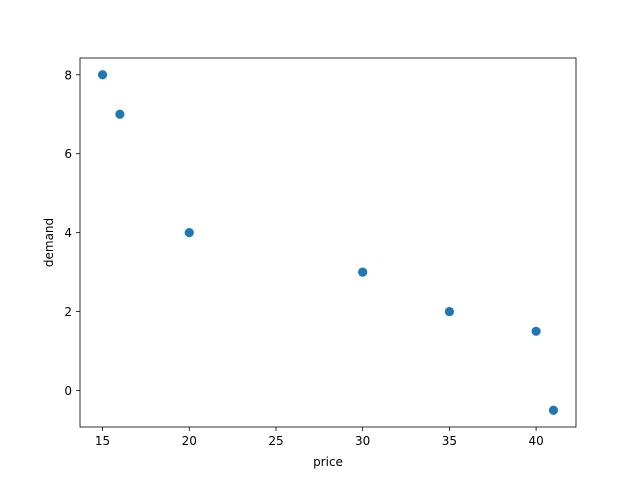 This screenshot has height=484, width=640. I want to click on y-axis-ticks: 0 2 4 6 8, so click(72, 233).